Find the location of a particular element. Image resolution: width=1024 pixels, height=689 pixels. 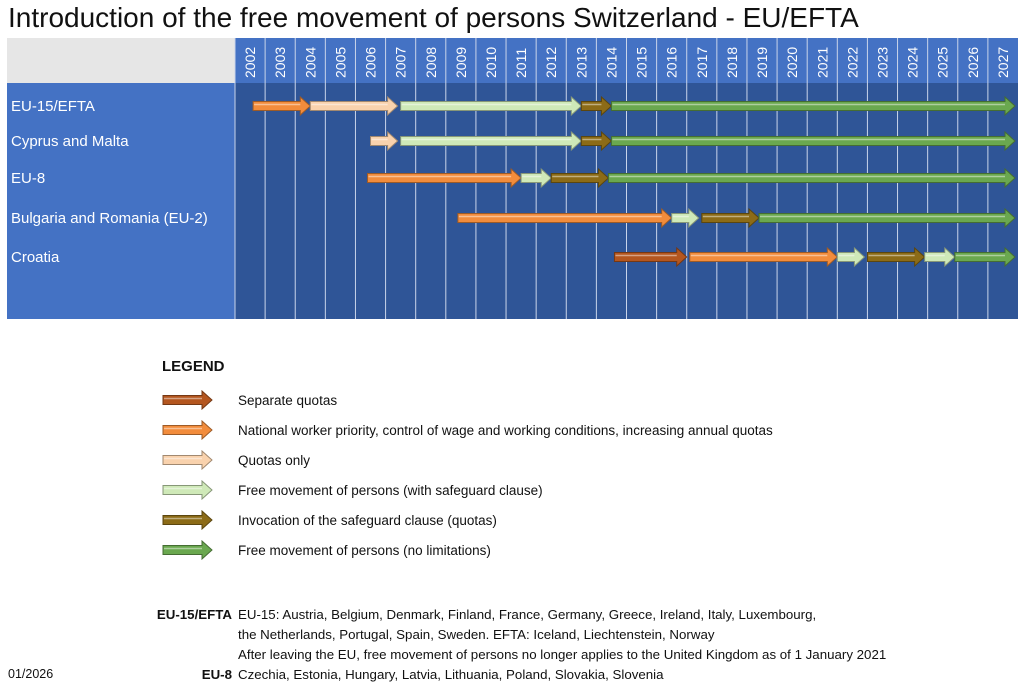

footnote-eu15-label: EU-15/EFTA is located at coordinates (194, 614).